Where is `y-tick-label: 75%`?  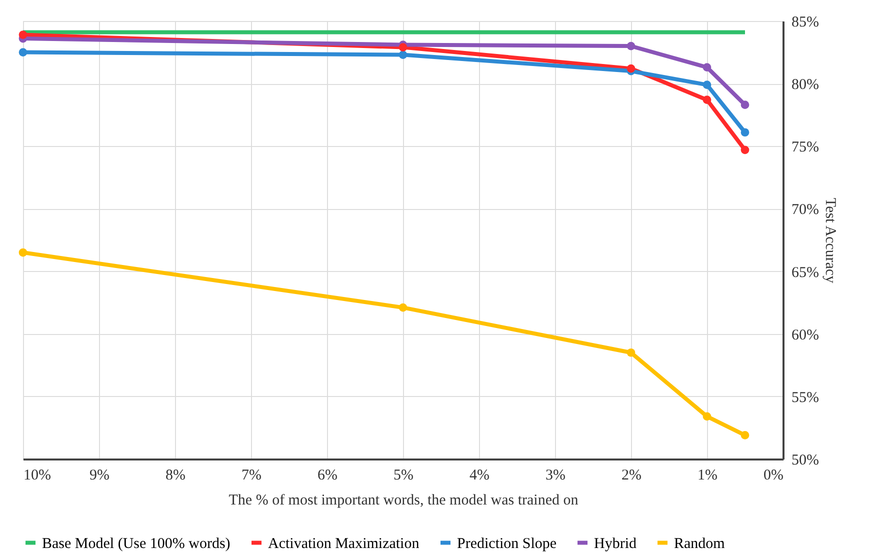 y-tick-label: 75% is located at coordinates (805, 148).